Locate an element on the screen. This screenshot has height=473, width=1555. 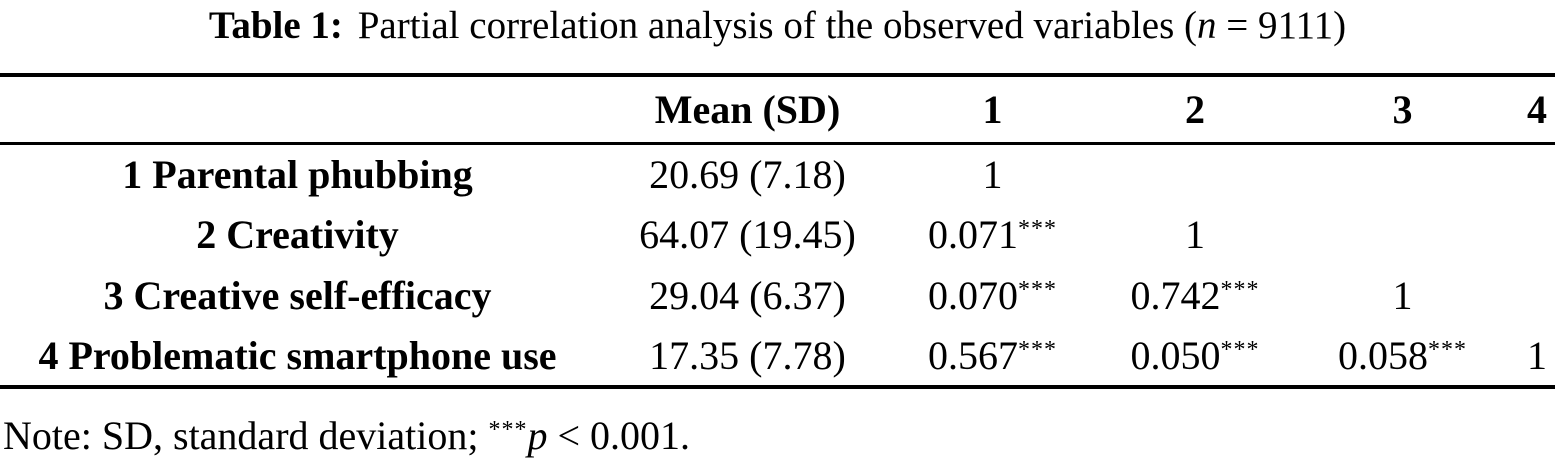
corr-cell: 0.071*** is located at coordinates (992, 234).